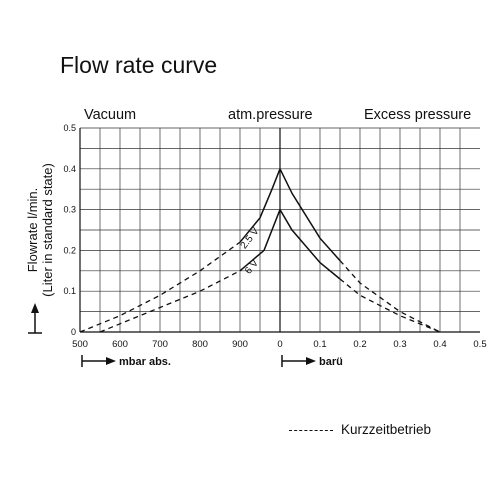 This screenshot has width=500, height=500. Describe the element at coordinates (331, 362) in the screenshot. I see `pressure-axis-label: barü` at that location.